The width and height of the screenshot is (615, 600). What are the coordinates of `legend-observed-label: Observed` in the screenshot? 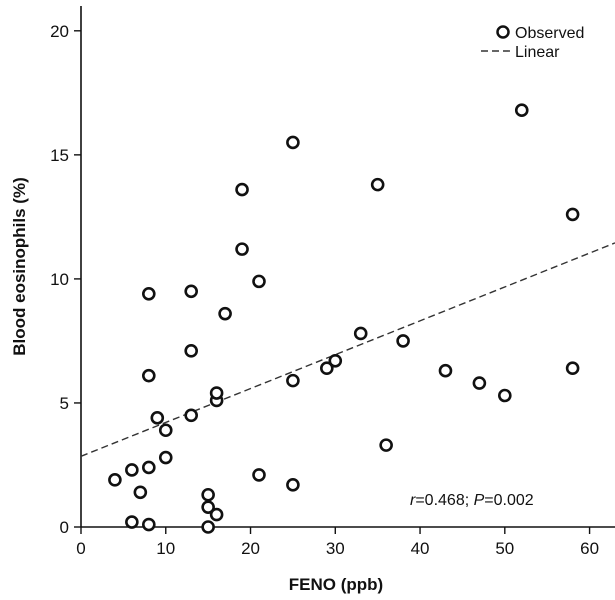 It's located at (549, 33).